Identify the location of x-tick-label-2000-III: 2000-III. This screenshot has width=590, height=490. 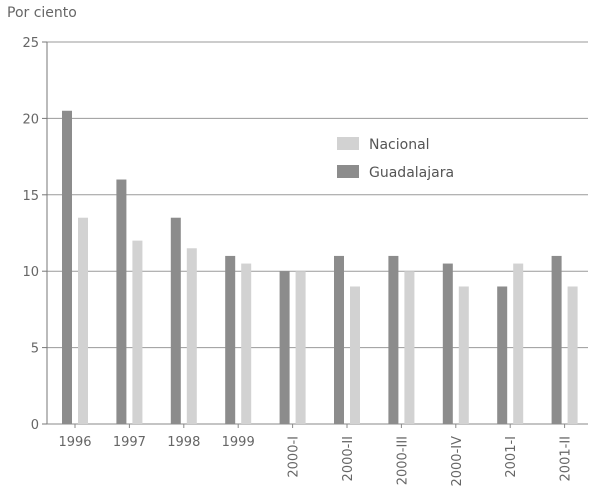
(402, 460).